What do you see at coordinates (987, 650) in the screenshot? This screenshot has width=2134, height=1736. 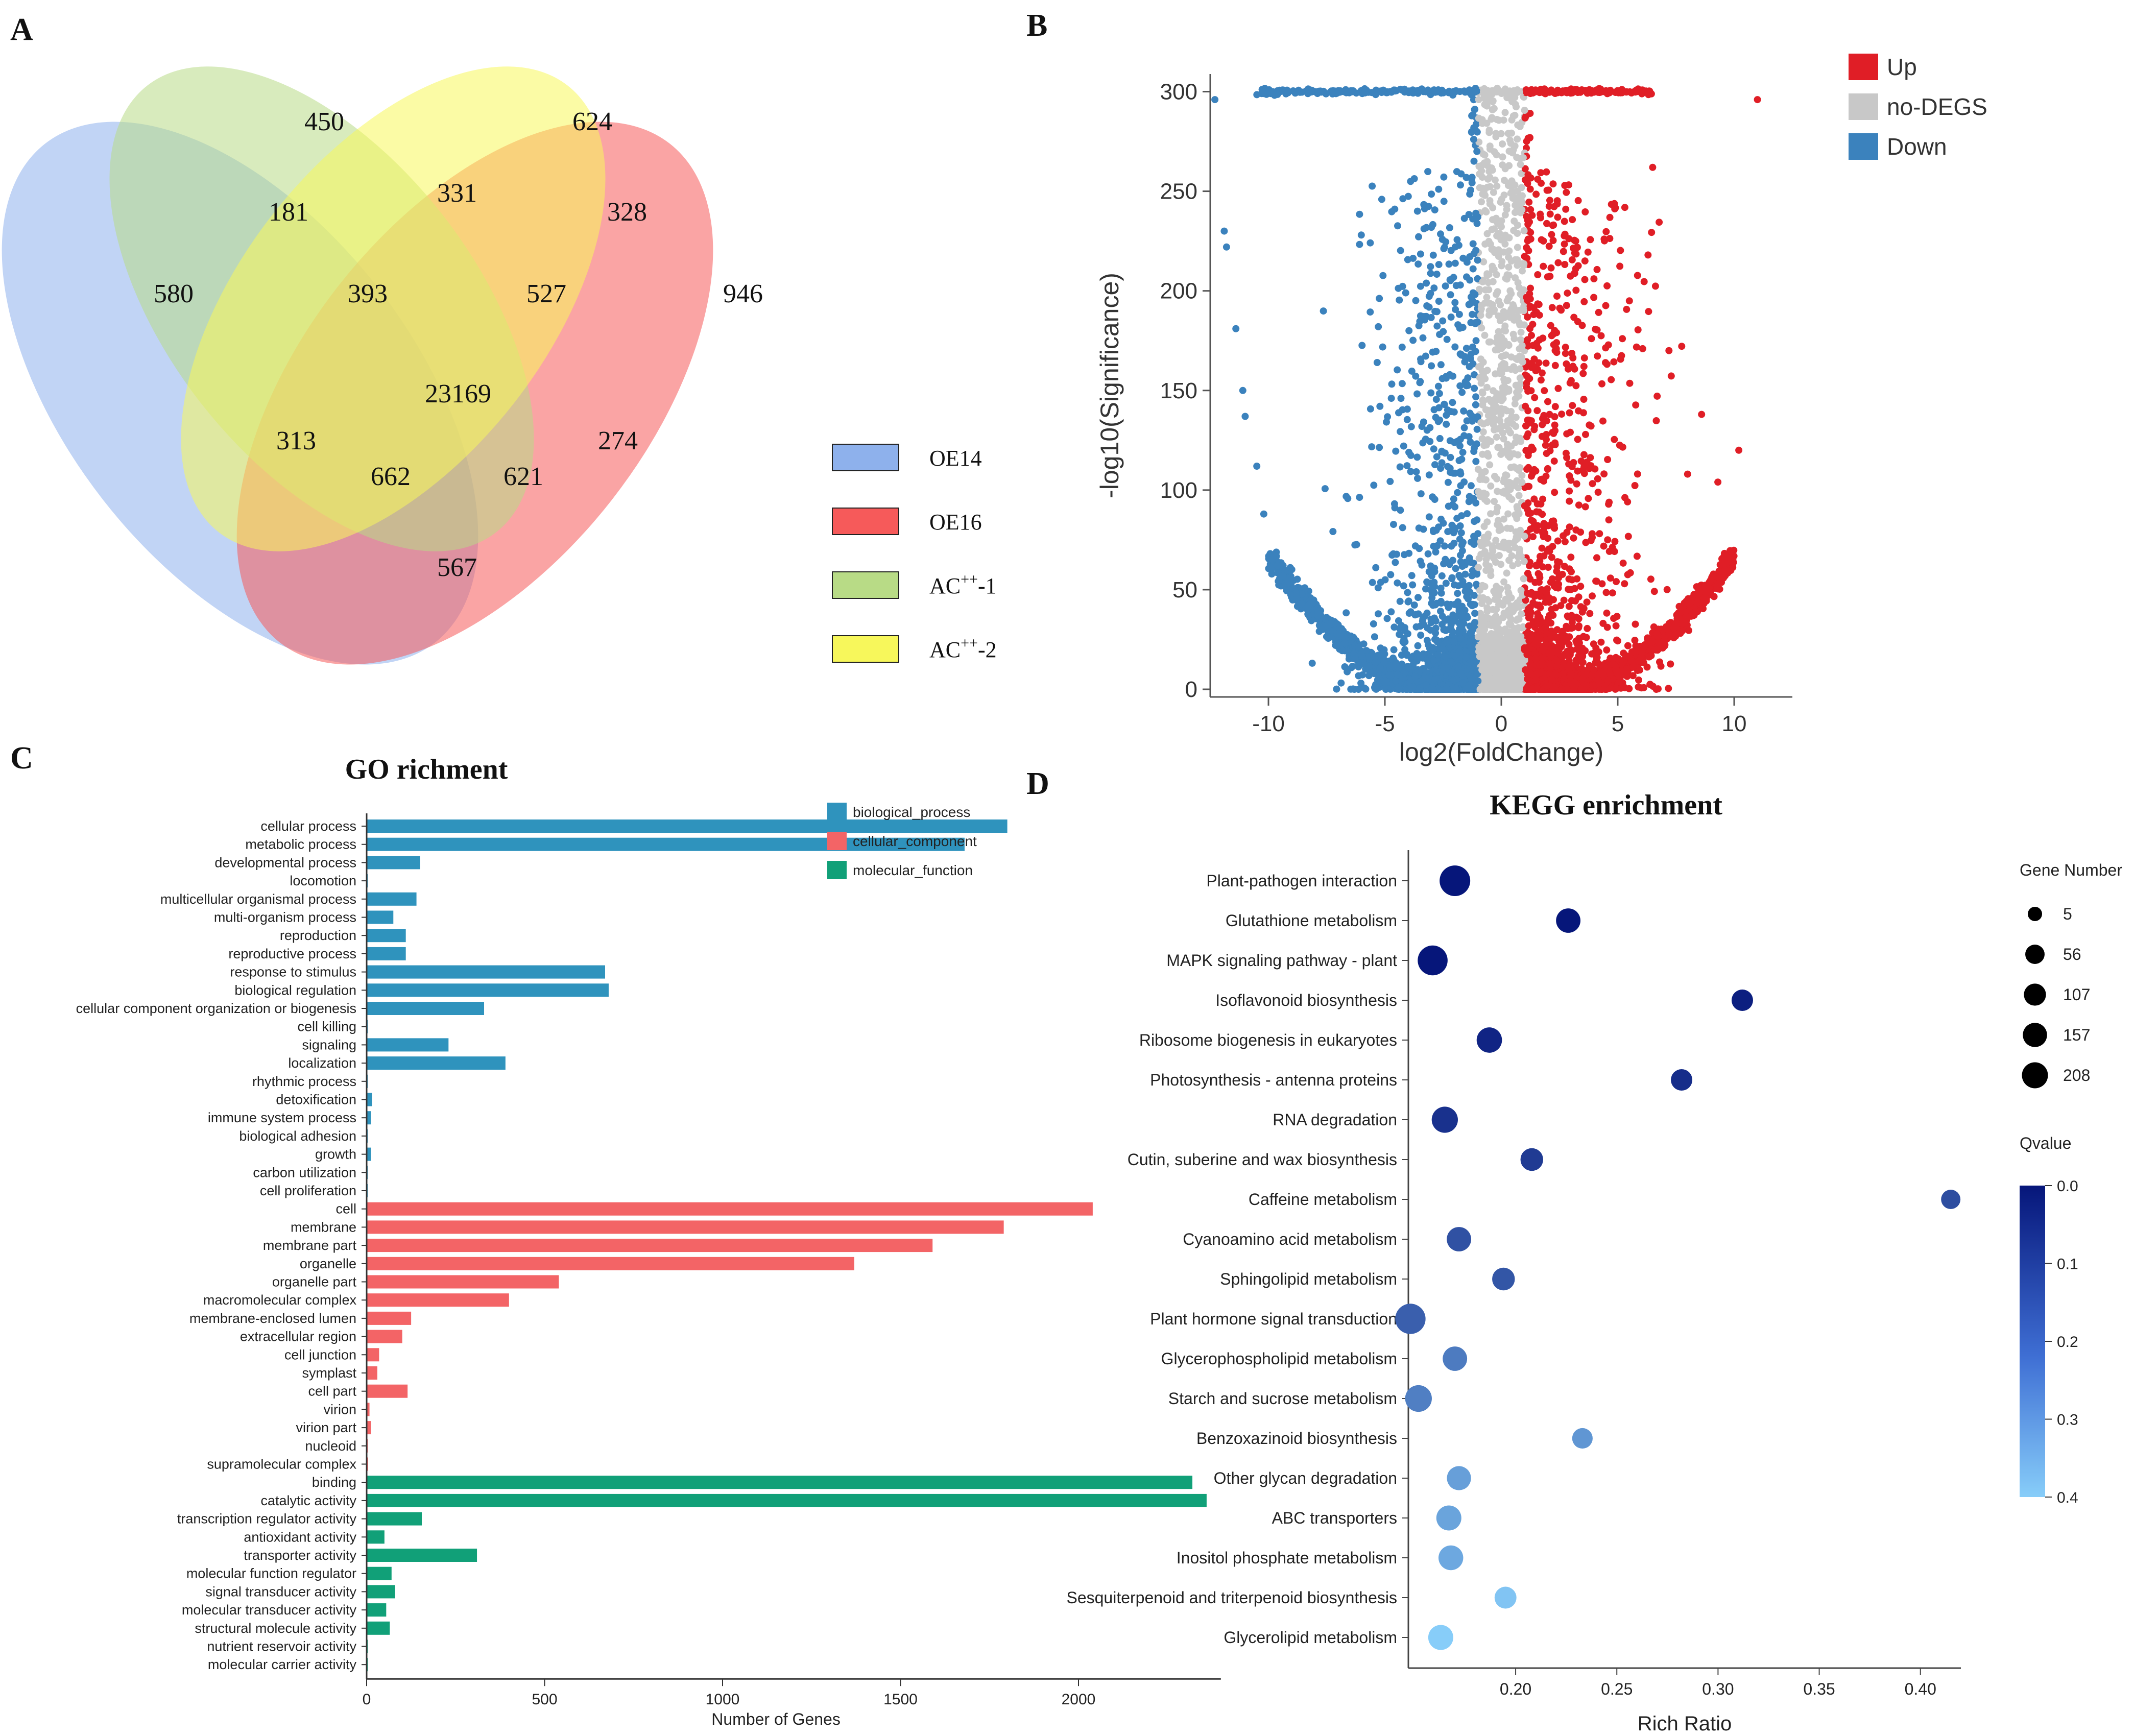 I see `venn-legend-suffix: -2` at bounding box center [987, 650].